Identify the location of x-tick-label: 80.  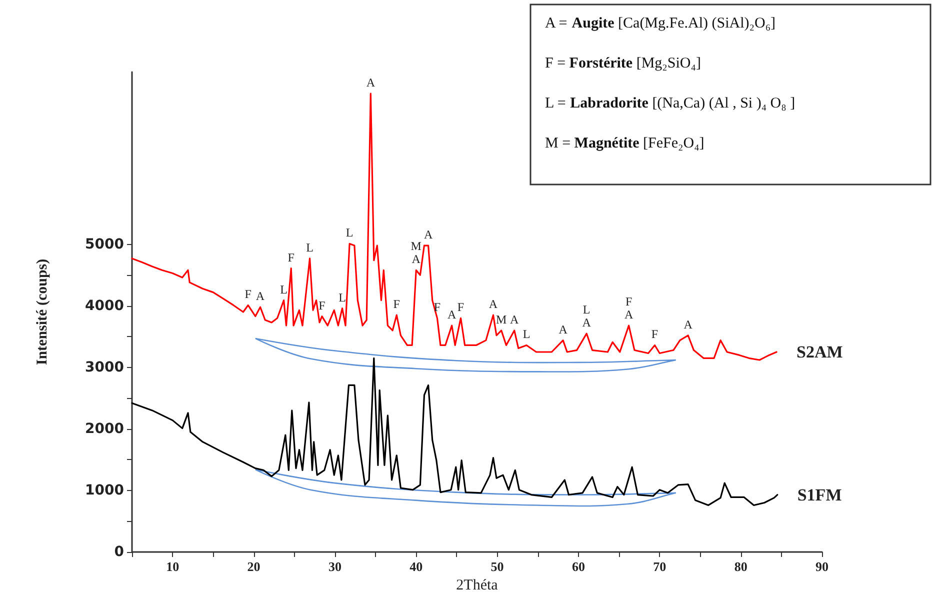
(741, 566).